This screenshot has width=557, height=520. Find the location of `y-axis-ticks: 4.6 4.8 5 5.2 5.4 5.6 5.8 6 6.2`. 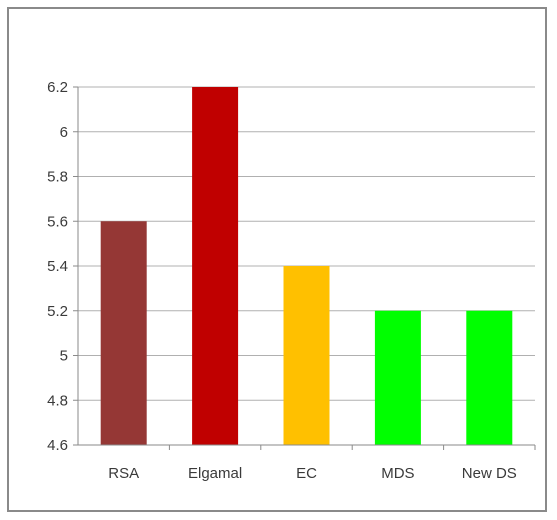

y-axis-ticks: 4.6 4.8 5 5.2 5.4 5.6 5.8 6 6.2 is located at coordinates (62, 266).